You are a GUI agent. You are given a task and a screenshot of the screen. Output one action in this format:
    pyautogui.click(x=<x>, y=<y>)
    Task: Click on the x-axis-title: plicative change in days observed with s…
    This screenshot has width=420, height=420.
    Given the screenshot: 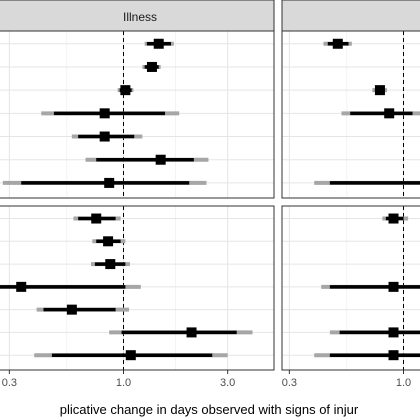 What is the action you would take?
    pyautogui.click(x=209, y=409)
    